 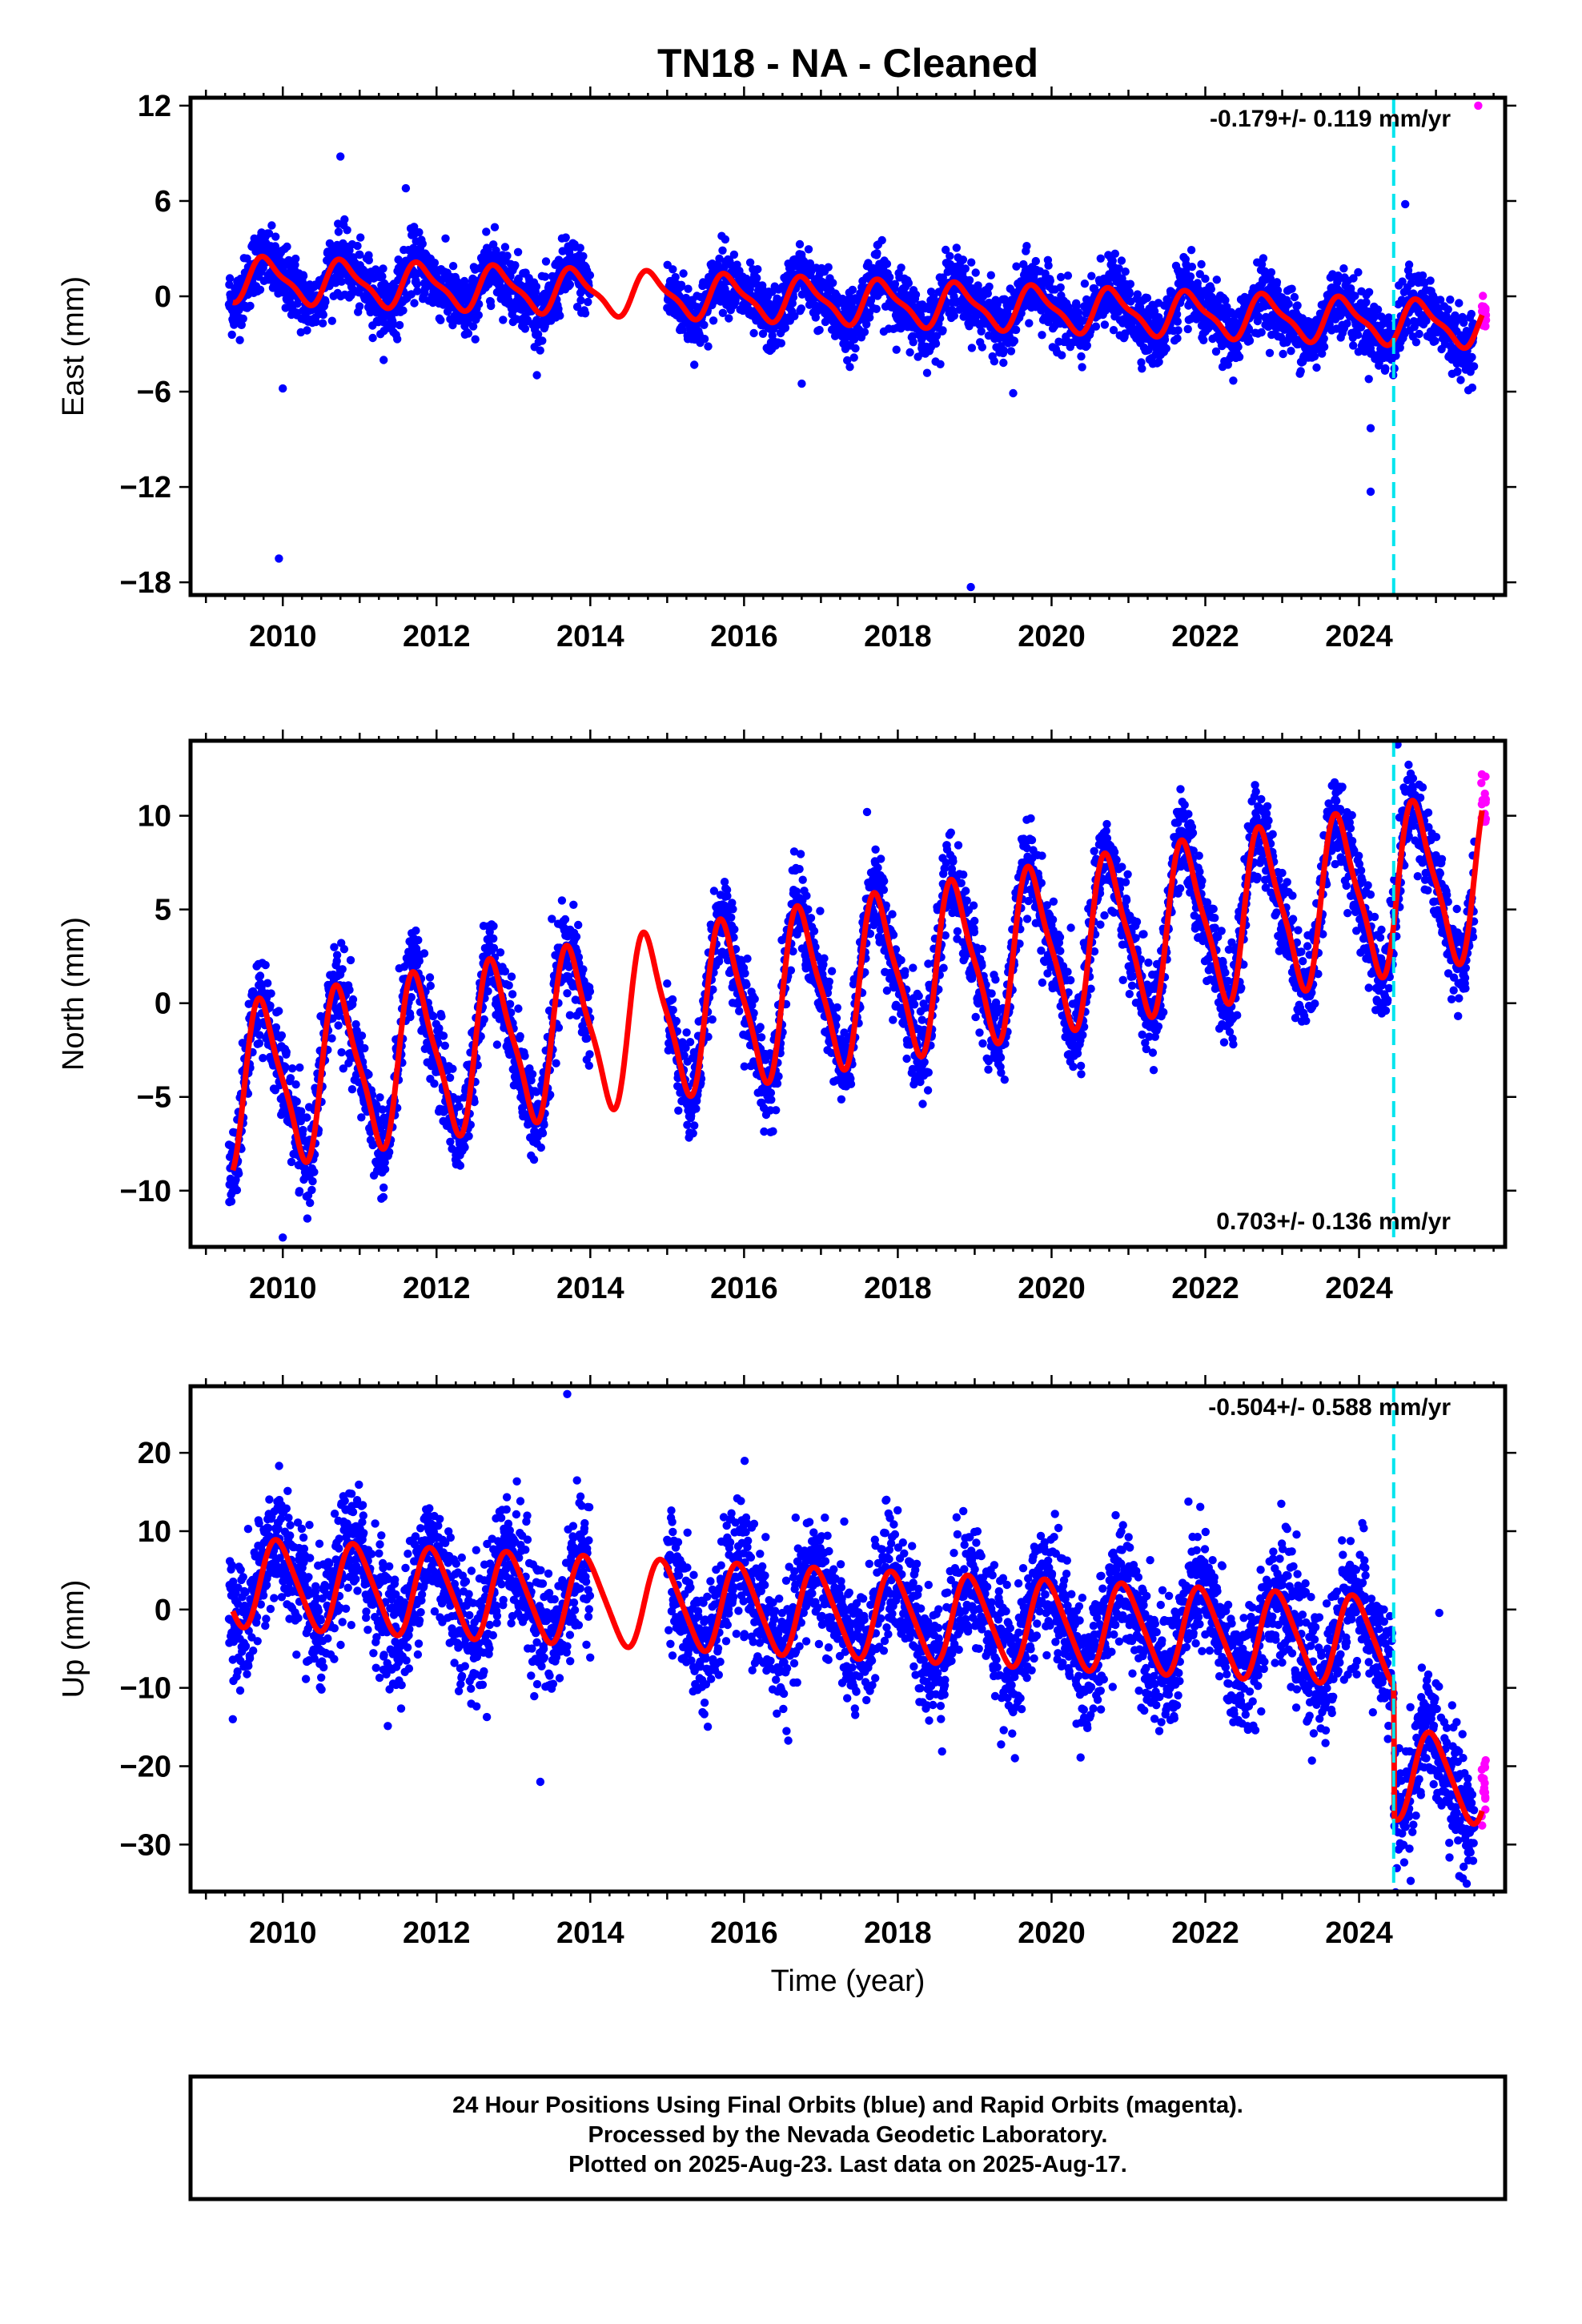 I want to click on east-x-tick-label: 2024, so click(x=1359, y=636).